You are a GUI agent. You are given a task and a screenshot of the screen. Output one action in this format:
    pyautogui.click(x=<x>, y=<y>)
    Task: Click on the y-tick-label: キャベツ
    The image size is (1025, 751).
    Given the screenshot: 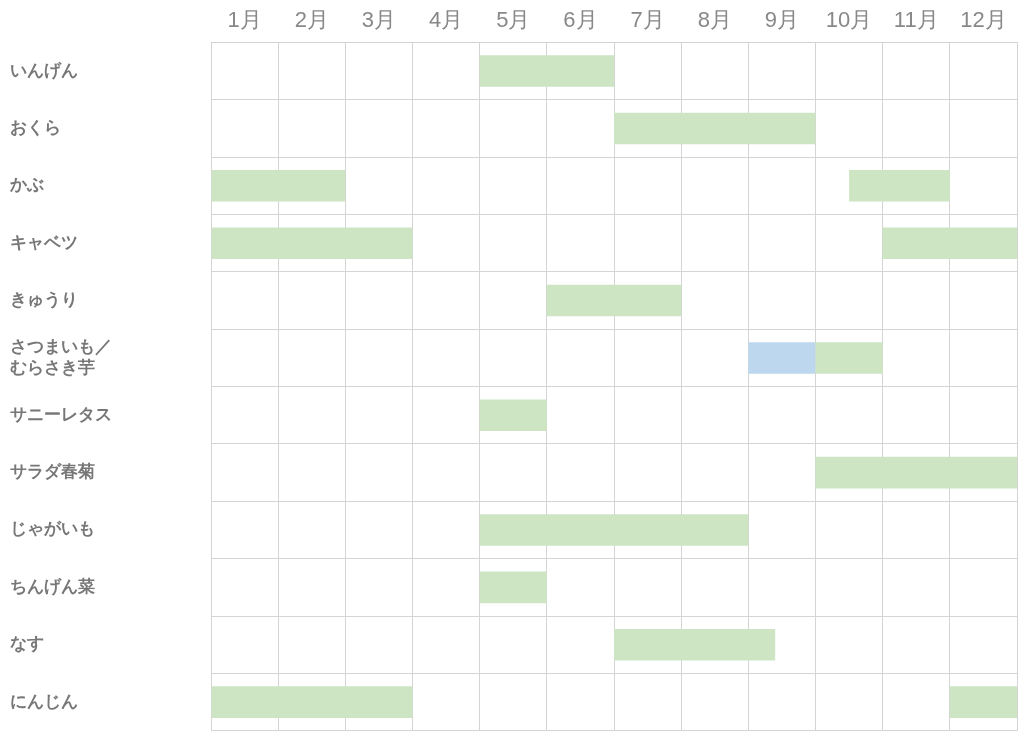 What is the action you would take?
    pyautogui.click(x=44, y=241)
    